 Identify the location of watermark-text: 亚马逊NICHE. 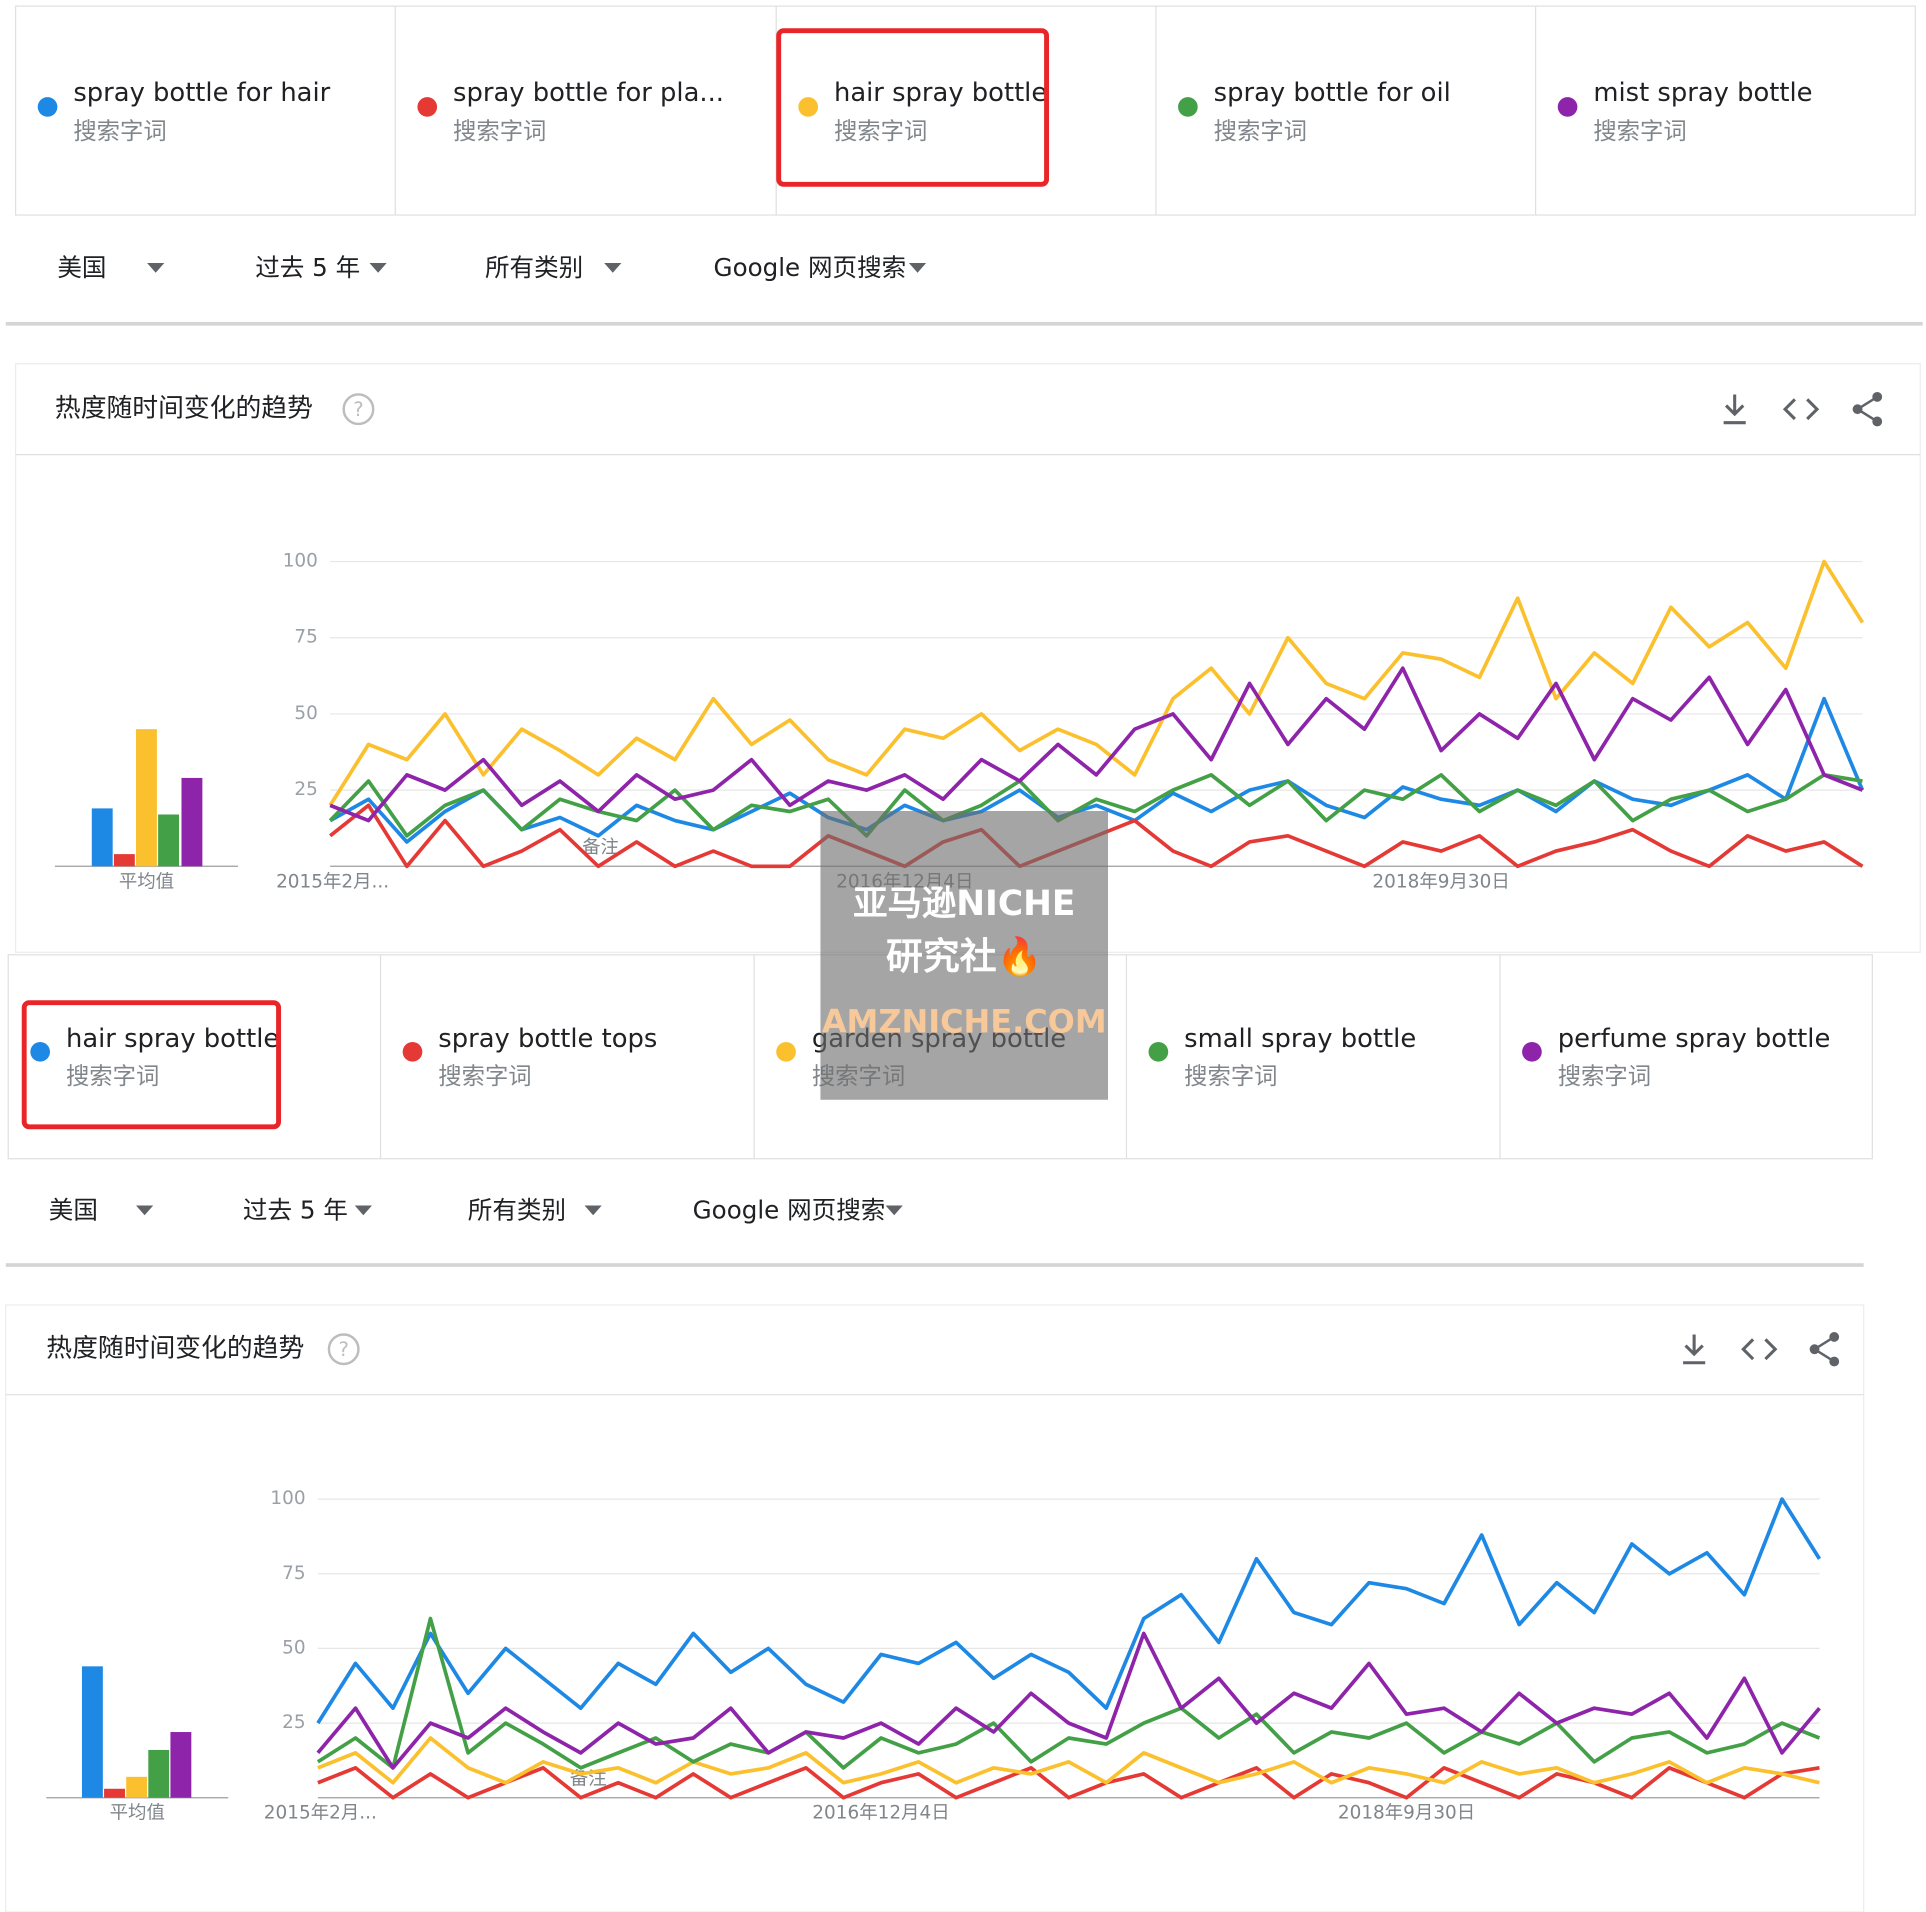
(964, 904).